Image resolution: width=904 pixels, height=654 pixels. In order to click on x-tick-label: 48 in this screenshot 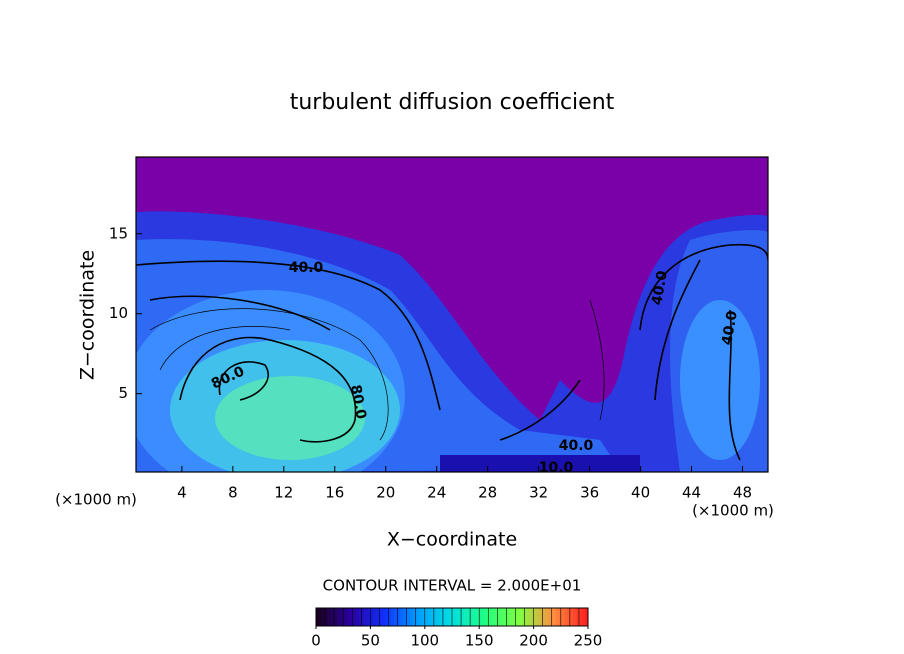, I will do `click(742, 493)`.